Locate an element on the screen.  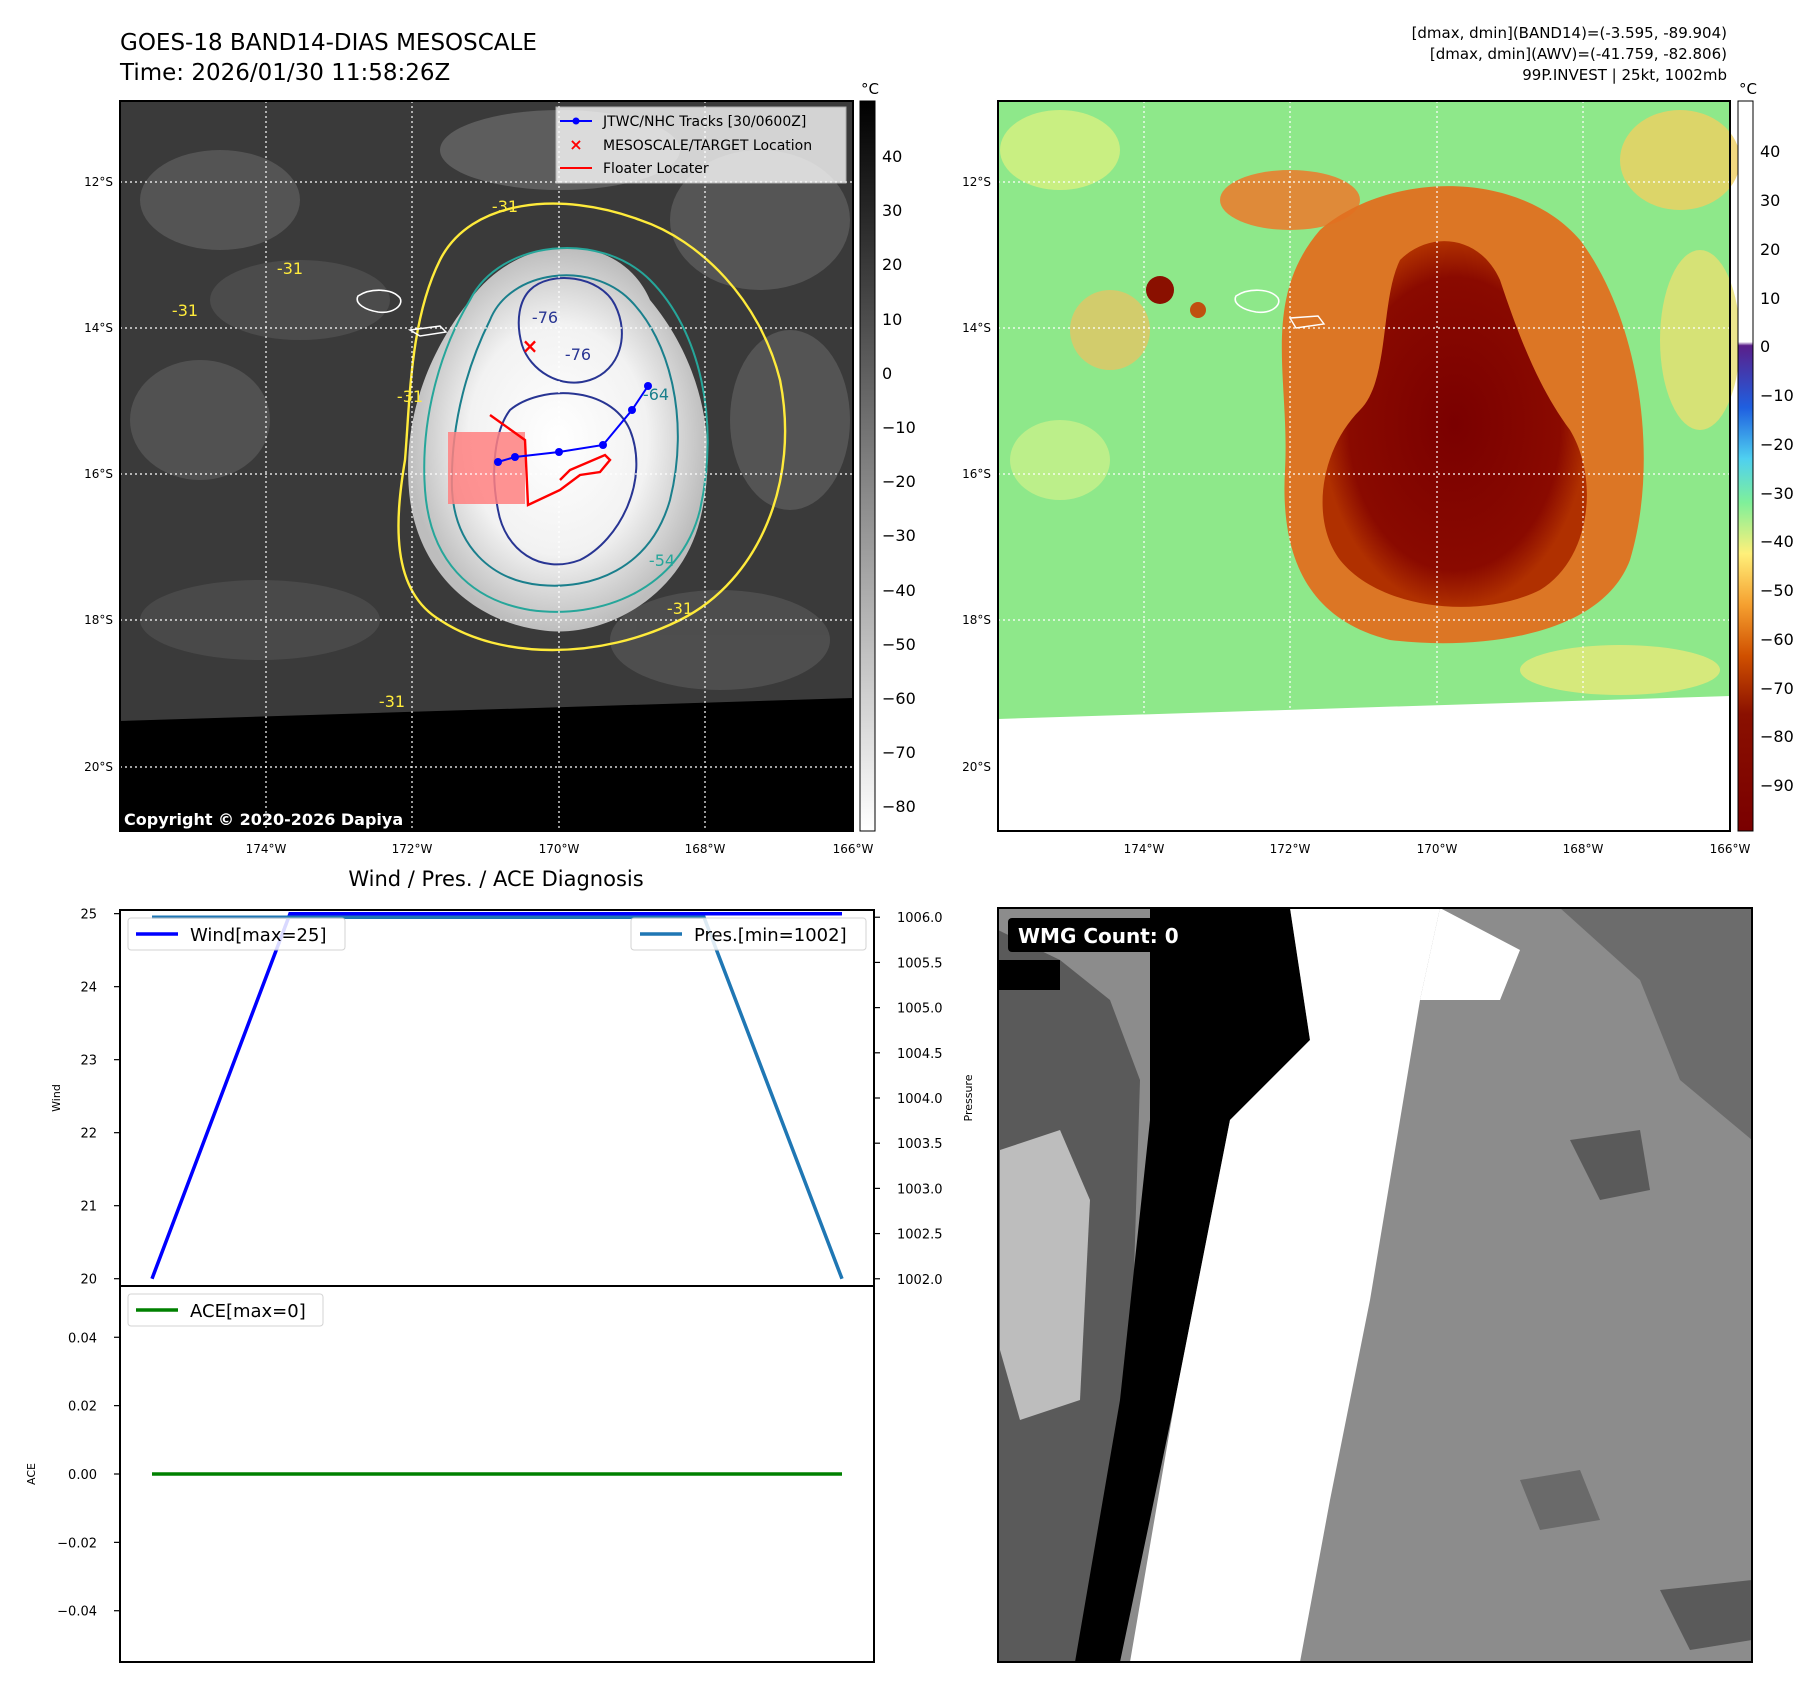
lat-tick-label: 18°S is located at coordinates (976, 620).